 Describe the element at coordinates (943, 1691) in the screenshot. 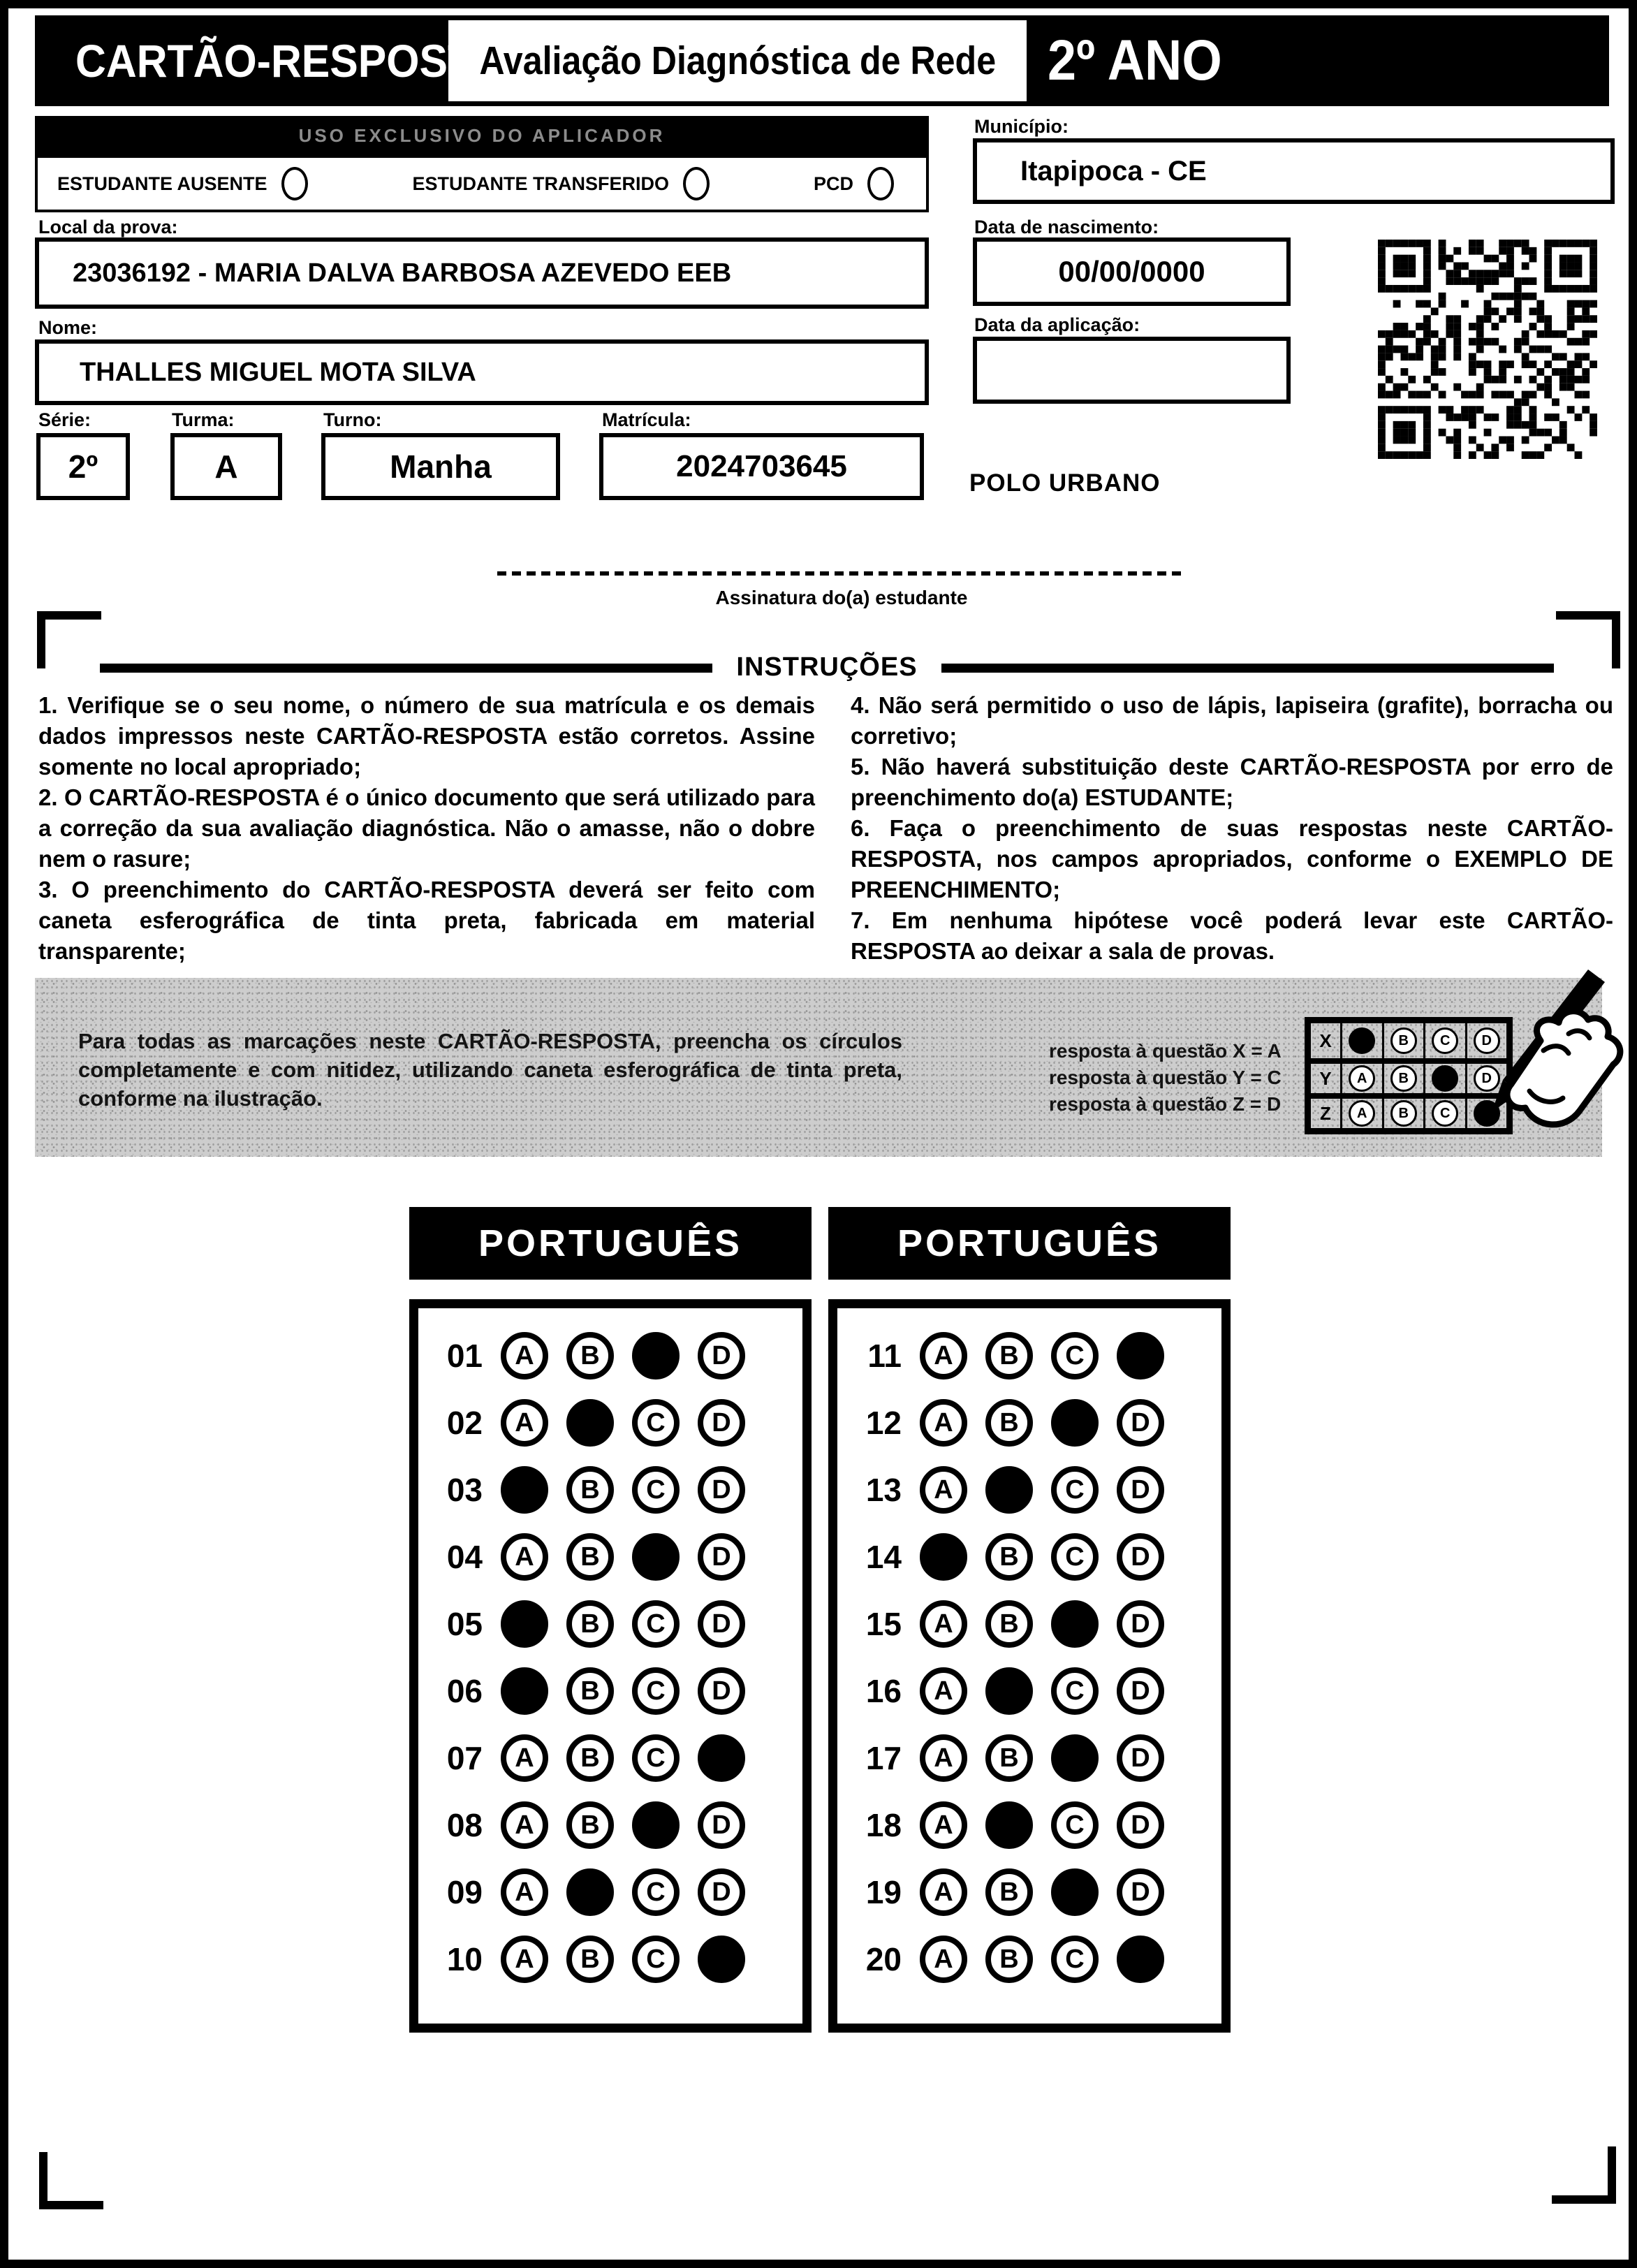

I see `answer-bubble-16-A: A` at that location.